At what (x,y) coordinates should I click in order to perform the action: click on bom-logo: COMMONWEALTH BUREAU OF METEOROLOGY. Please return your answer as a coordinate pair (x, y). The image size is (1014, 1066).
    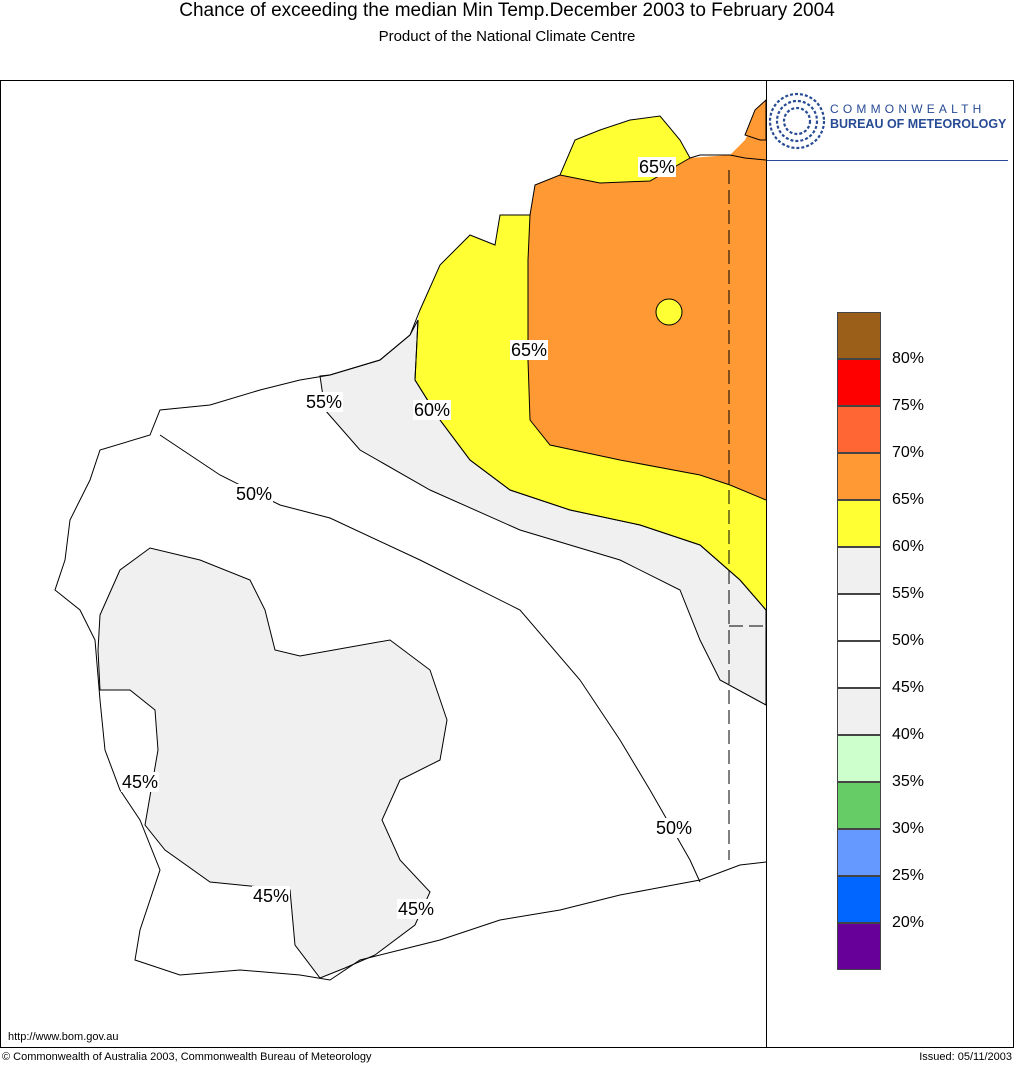
    Looking at the image, I should click on (888, 123).